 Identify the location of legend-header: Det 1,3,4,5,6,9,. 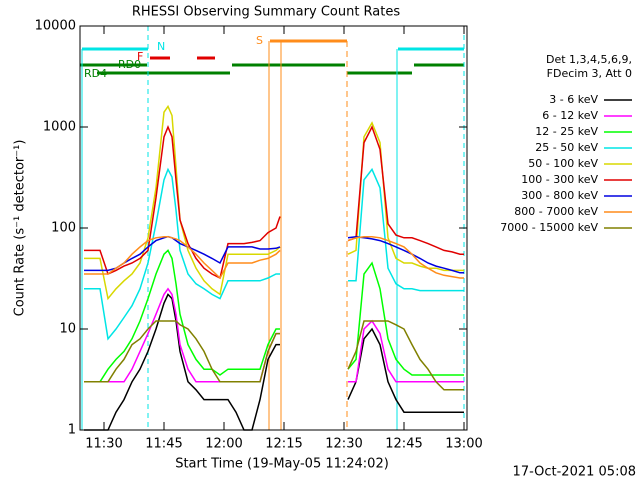
(589, 59).